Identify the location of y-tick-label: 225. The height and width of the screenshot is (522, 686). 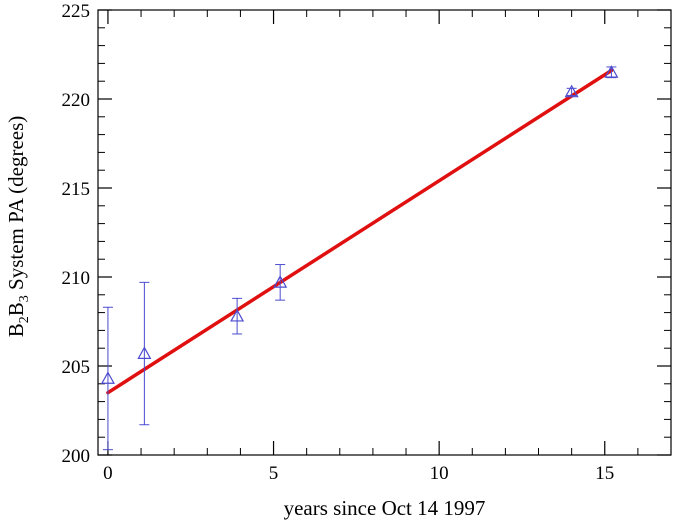
(76, 11).